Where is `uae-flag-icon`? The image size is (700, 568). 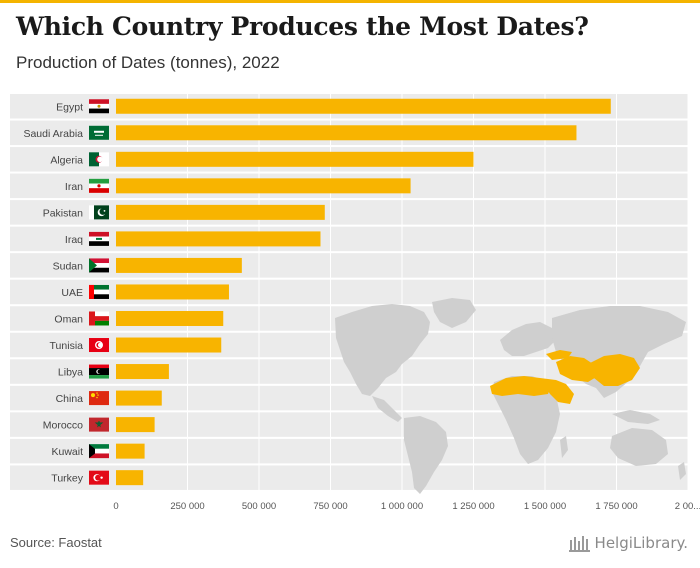 uae-flag-icon is located at coordinates (99, 291).